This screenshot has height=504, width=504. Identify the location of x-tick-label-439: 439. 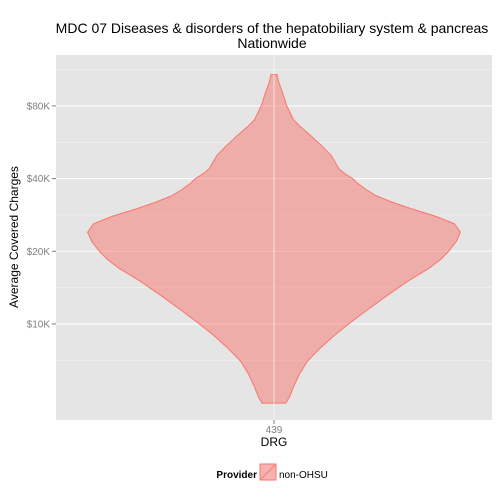
(274, 430).